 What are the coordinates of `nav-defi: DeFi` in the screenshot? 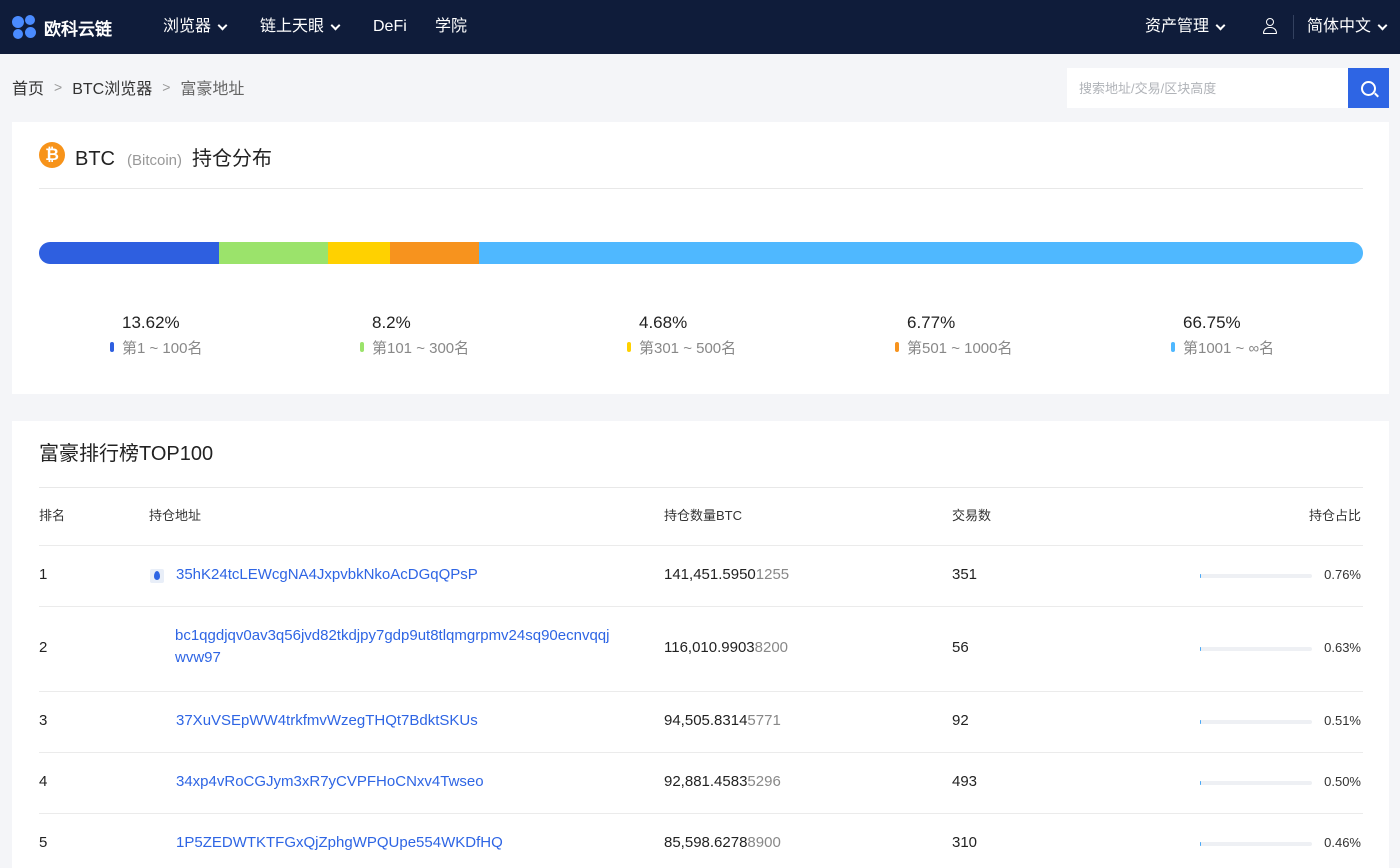 It's located at (390, 27).